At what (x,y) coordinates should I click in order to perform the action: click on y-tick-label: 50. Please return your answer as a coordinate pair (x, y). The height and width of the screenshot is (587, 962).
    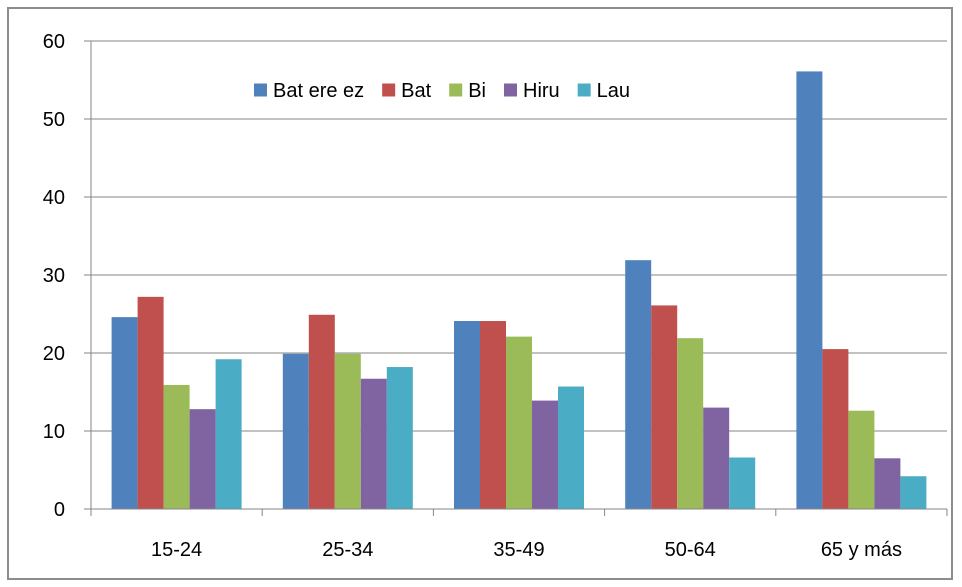
    Looking at the image, I should click on (54, 120).